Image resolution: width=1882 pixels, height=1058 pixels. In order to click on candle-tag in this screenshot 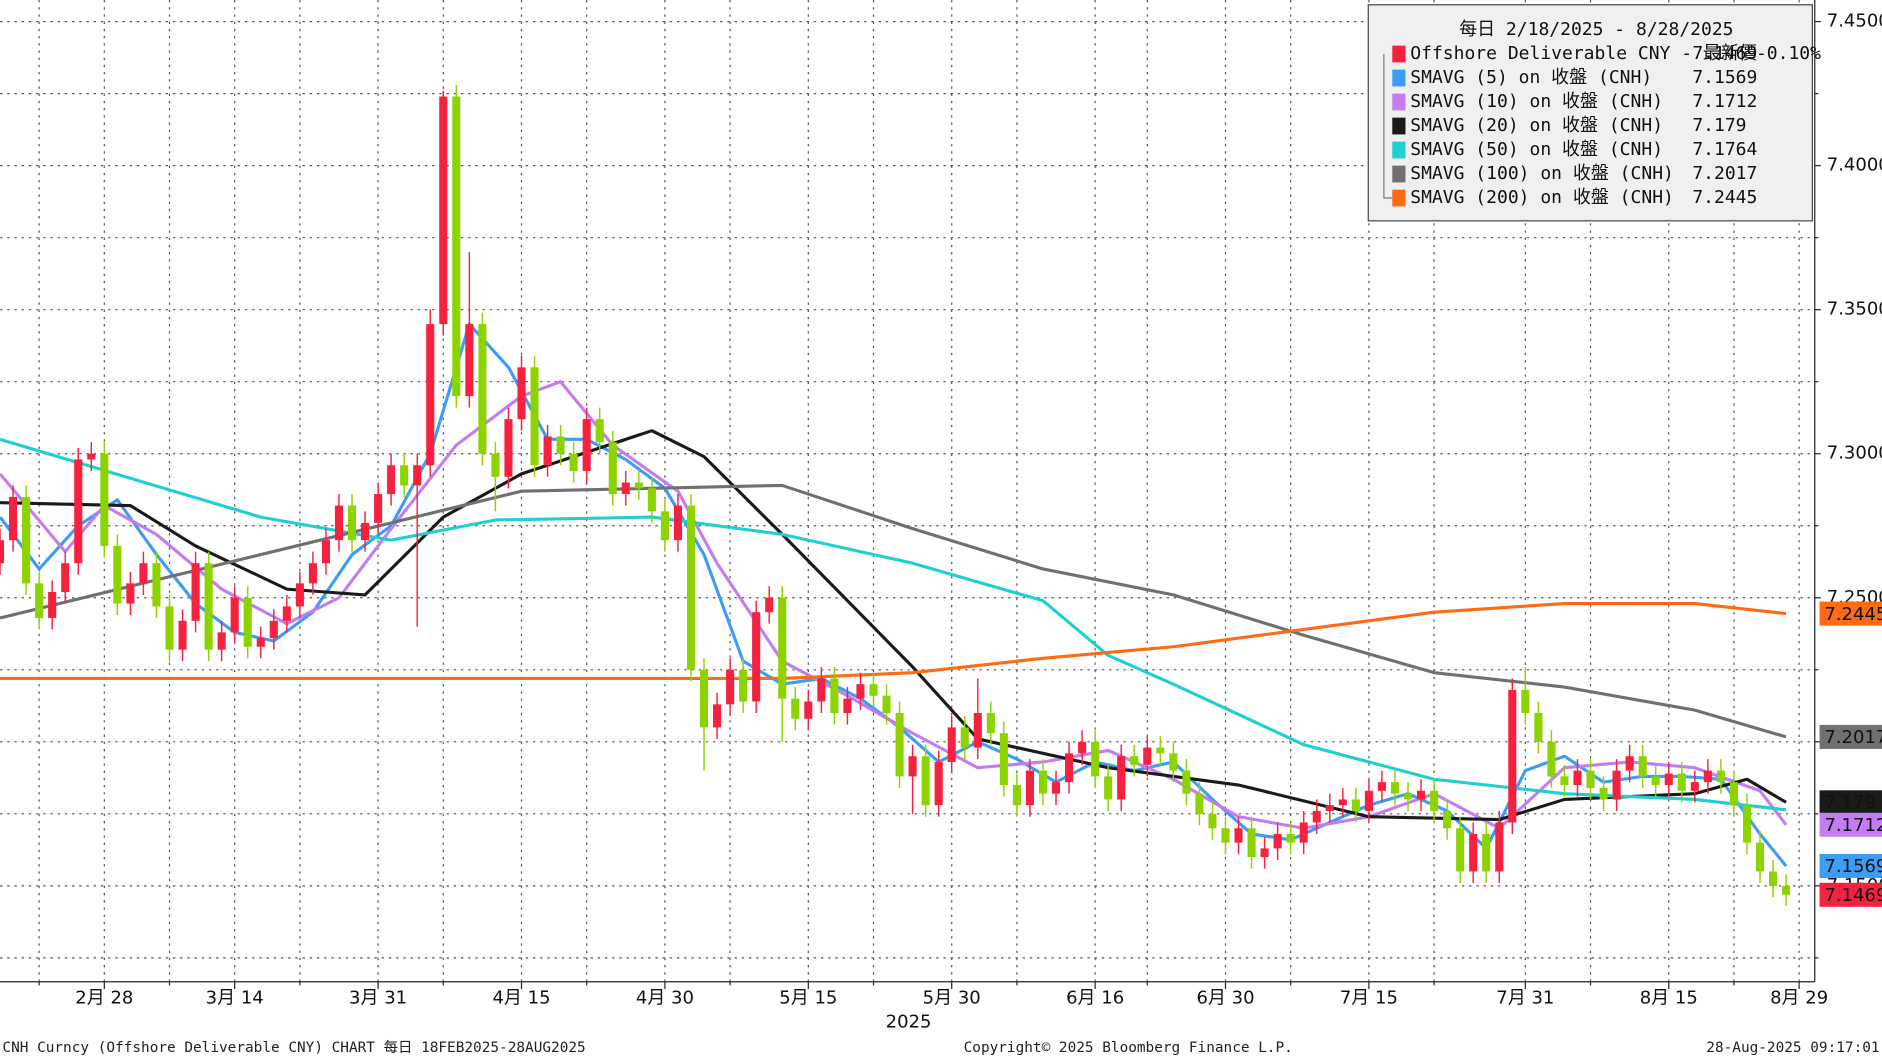, I will do `click(1850, 894)`.